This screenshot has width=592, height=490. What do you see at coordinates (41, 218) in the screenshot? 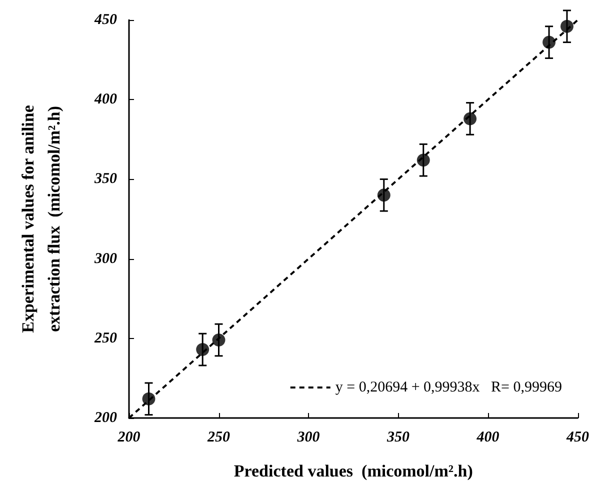
I see `y-axis-title: Experimental values for aniline extraction flux (micomol/m².h)` at bounding box center [41, 218].